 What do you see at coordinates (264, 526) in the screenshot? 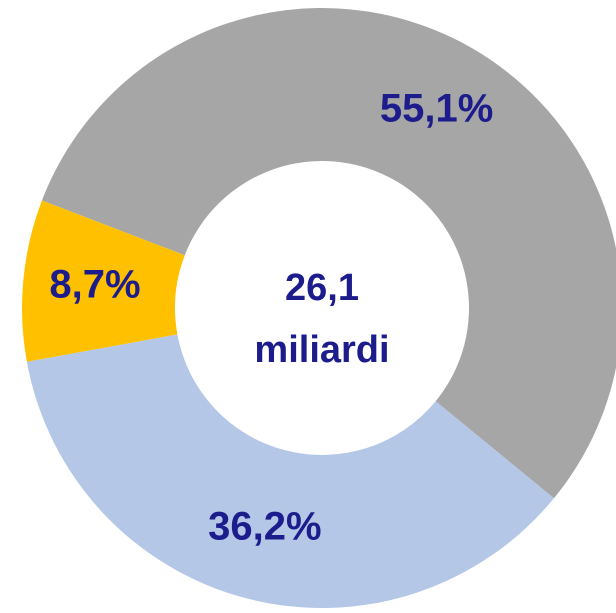
I see `value-label: 36,2%` at bounding box center [264, 526].